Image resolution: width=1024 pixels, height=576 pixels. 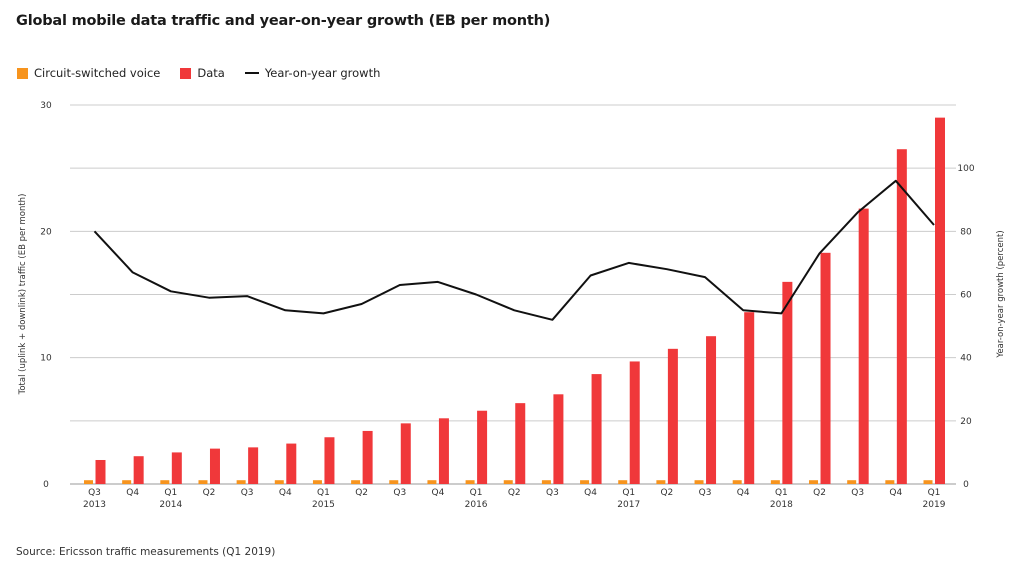 I want to click on x-year-label: 2013, so click(x=94, y=505).